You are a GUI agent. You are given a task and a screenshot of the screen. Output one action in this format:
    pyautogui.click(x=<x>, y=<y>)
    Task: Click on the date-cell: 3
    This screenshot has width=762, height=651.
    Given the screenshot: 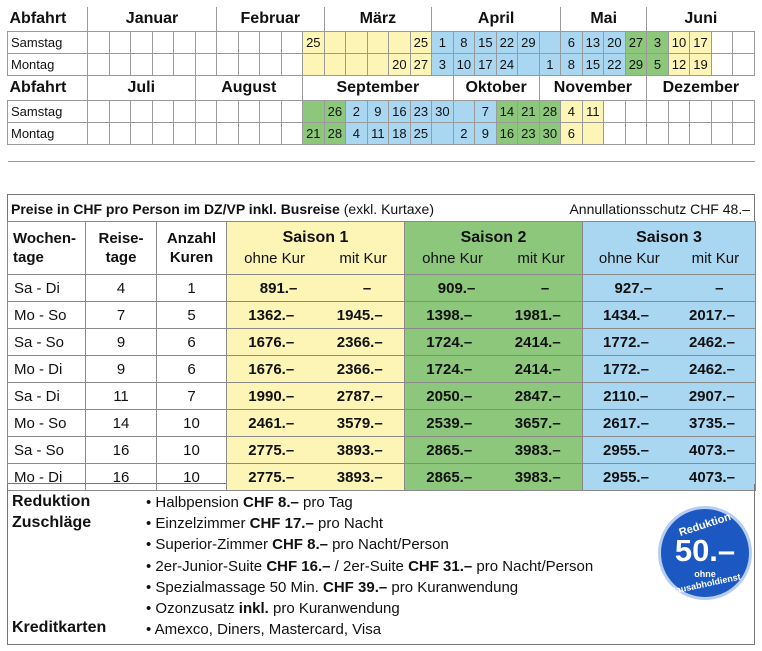 What is the action you would take?
    pyautogui.click(x=442, y=64)
    